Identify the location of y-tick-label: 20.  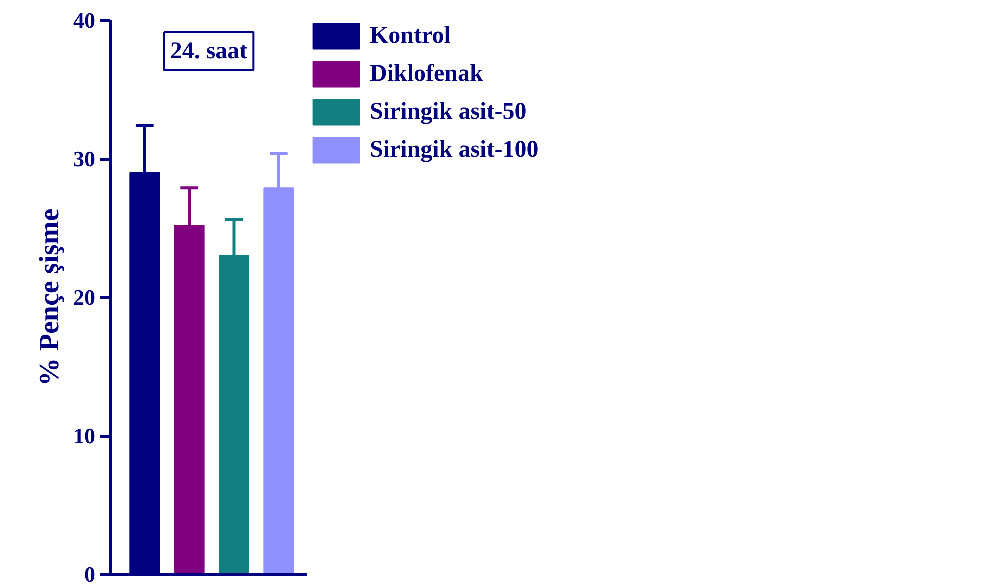
(85, 297).